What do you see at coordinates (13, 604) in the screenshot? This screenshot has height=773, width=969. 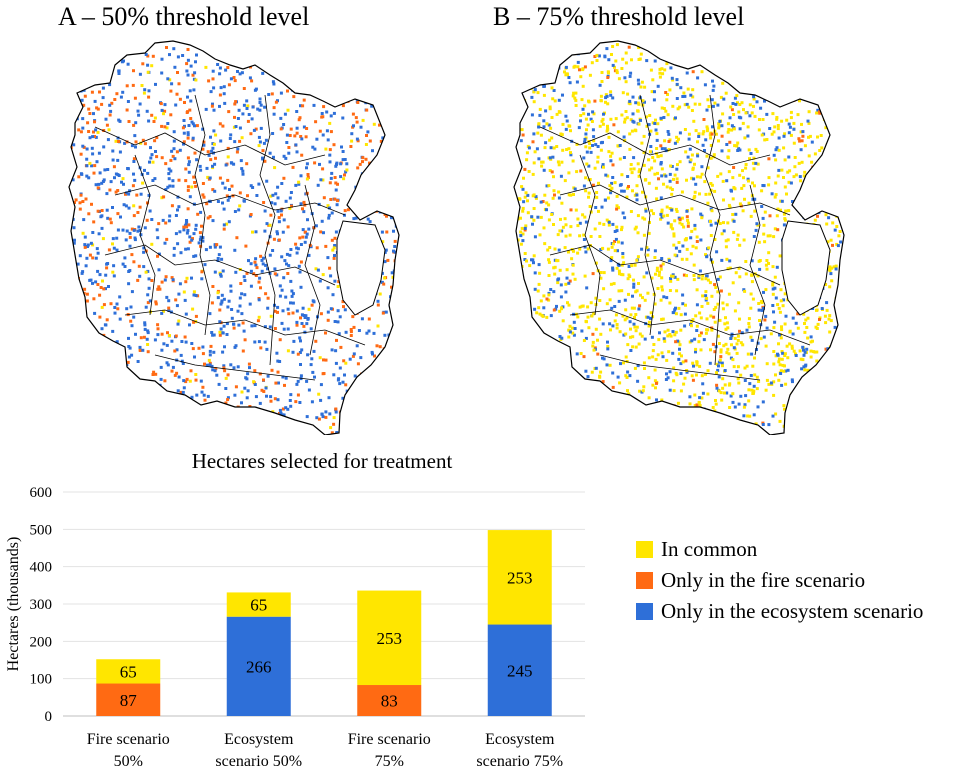 I see `y-axis-label: Hectares (thousands)` at bounding box center [13, 604].